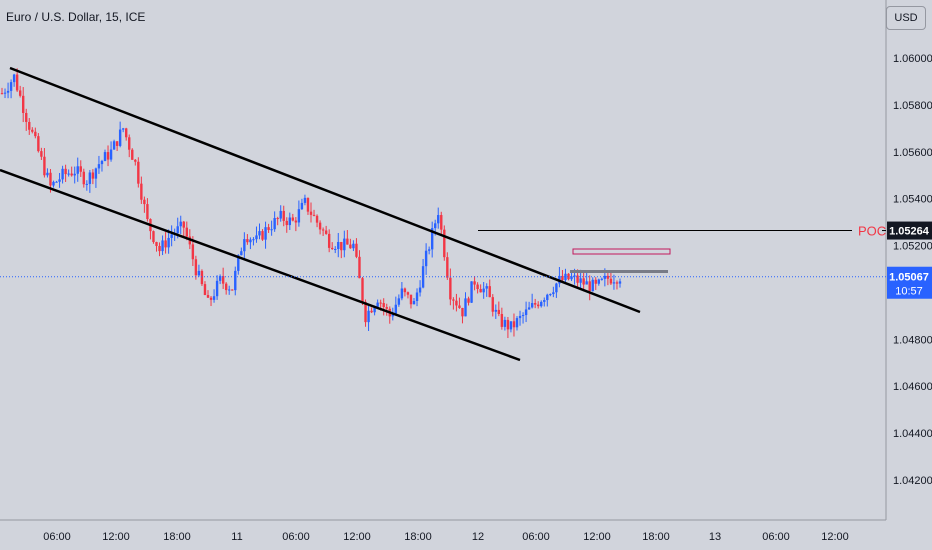 The width and height of the screenshot is (932, 550). What do you see at coordinates (912, 434) in the screenshot?
I see `y-tick-label-7: 1.04400` at bounding box center [912, 434].